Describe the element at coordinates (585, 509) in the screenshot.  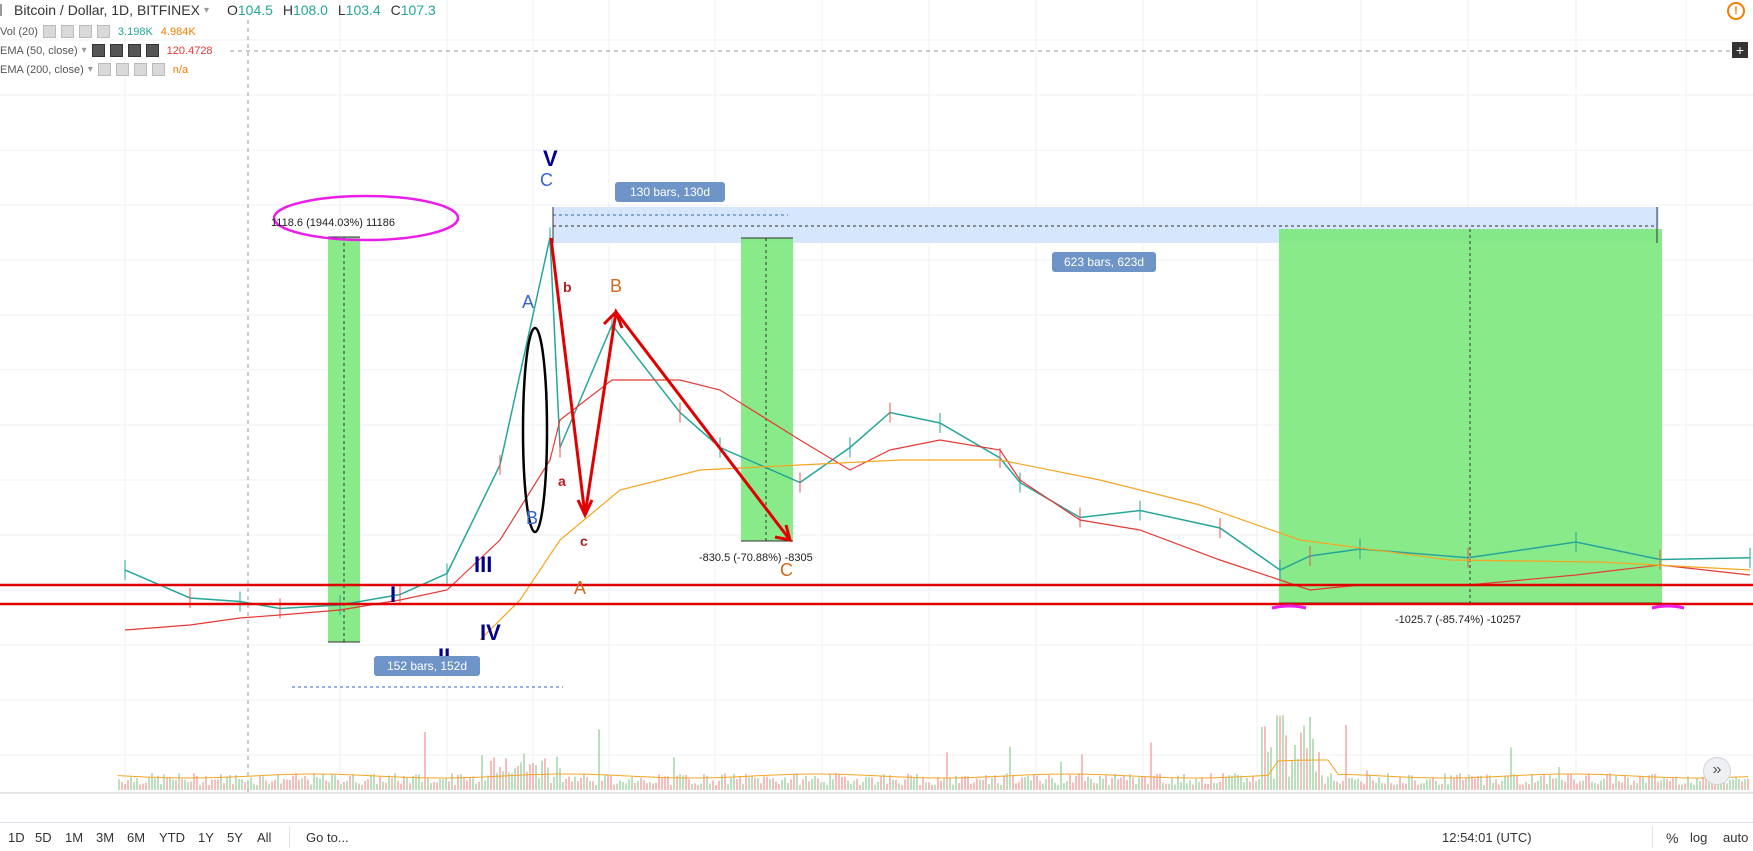
I see `arrow-head` at that location.